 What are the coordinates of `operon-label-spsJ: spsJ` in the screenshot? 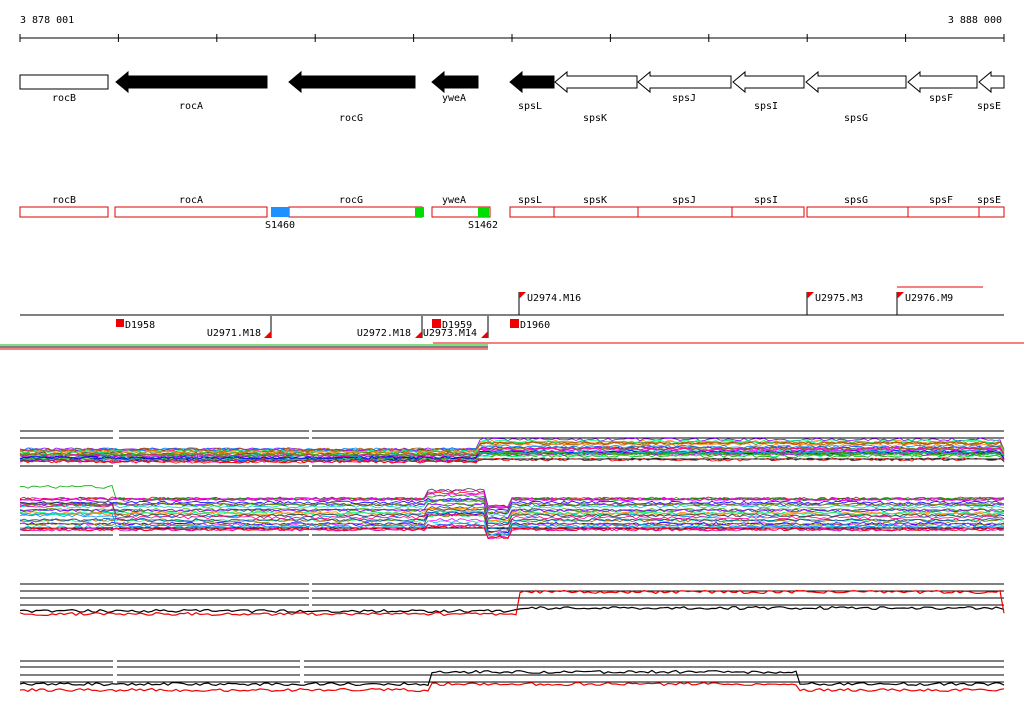 It's located at (684, 200).